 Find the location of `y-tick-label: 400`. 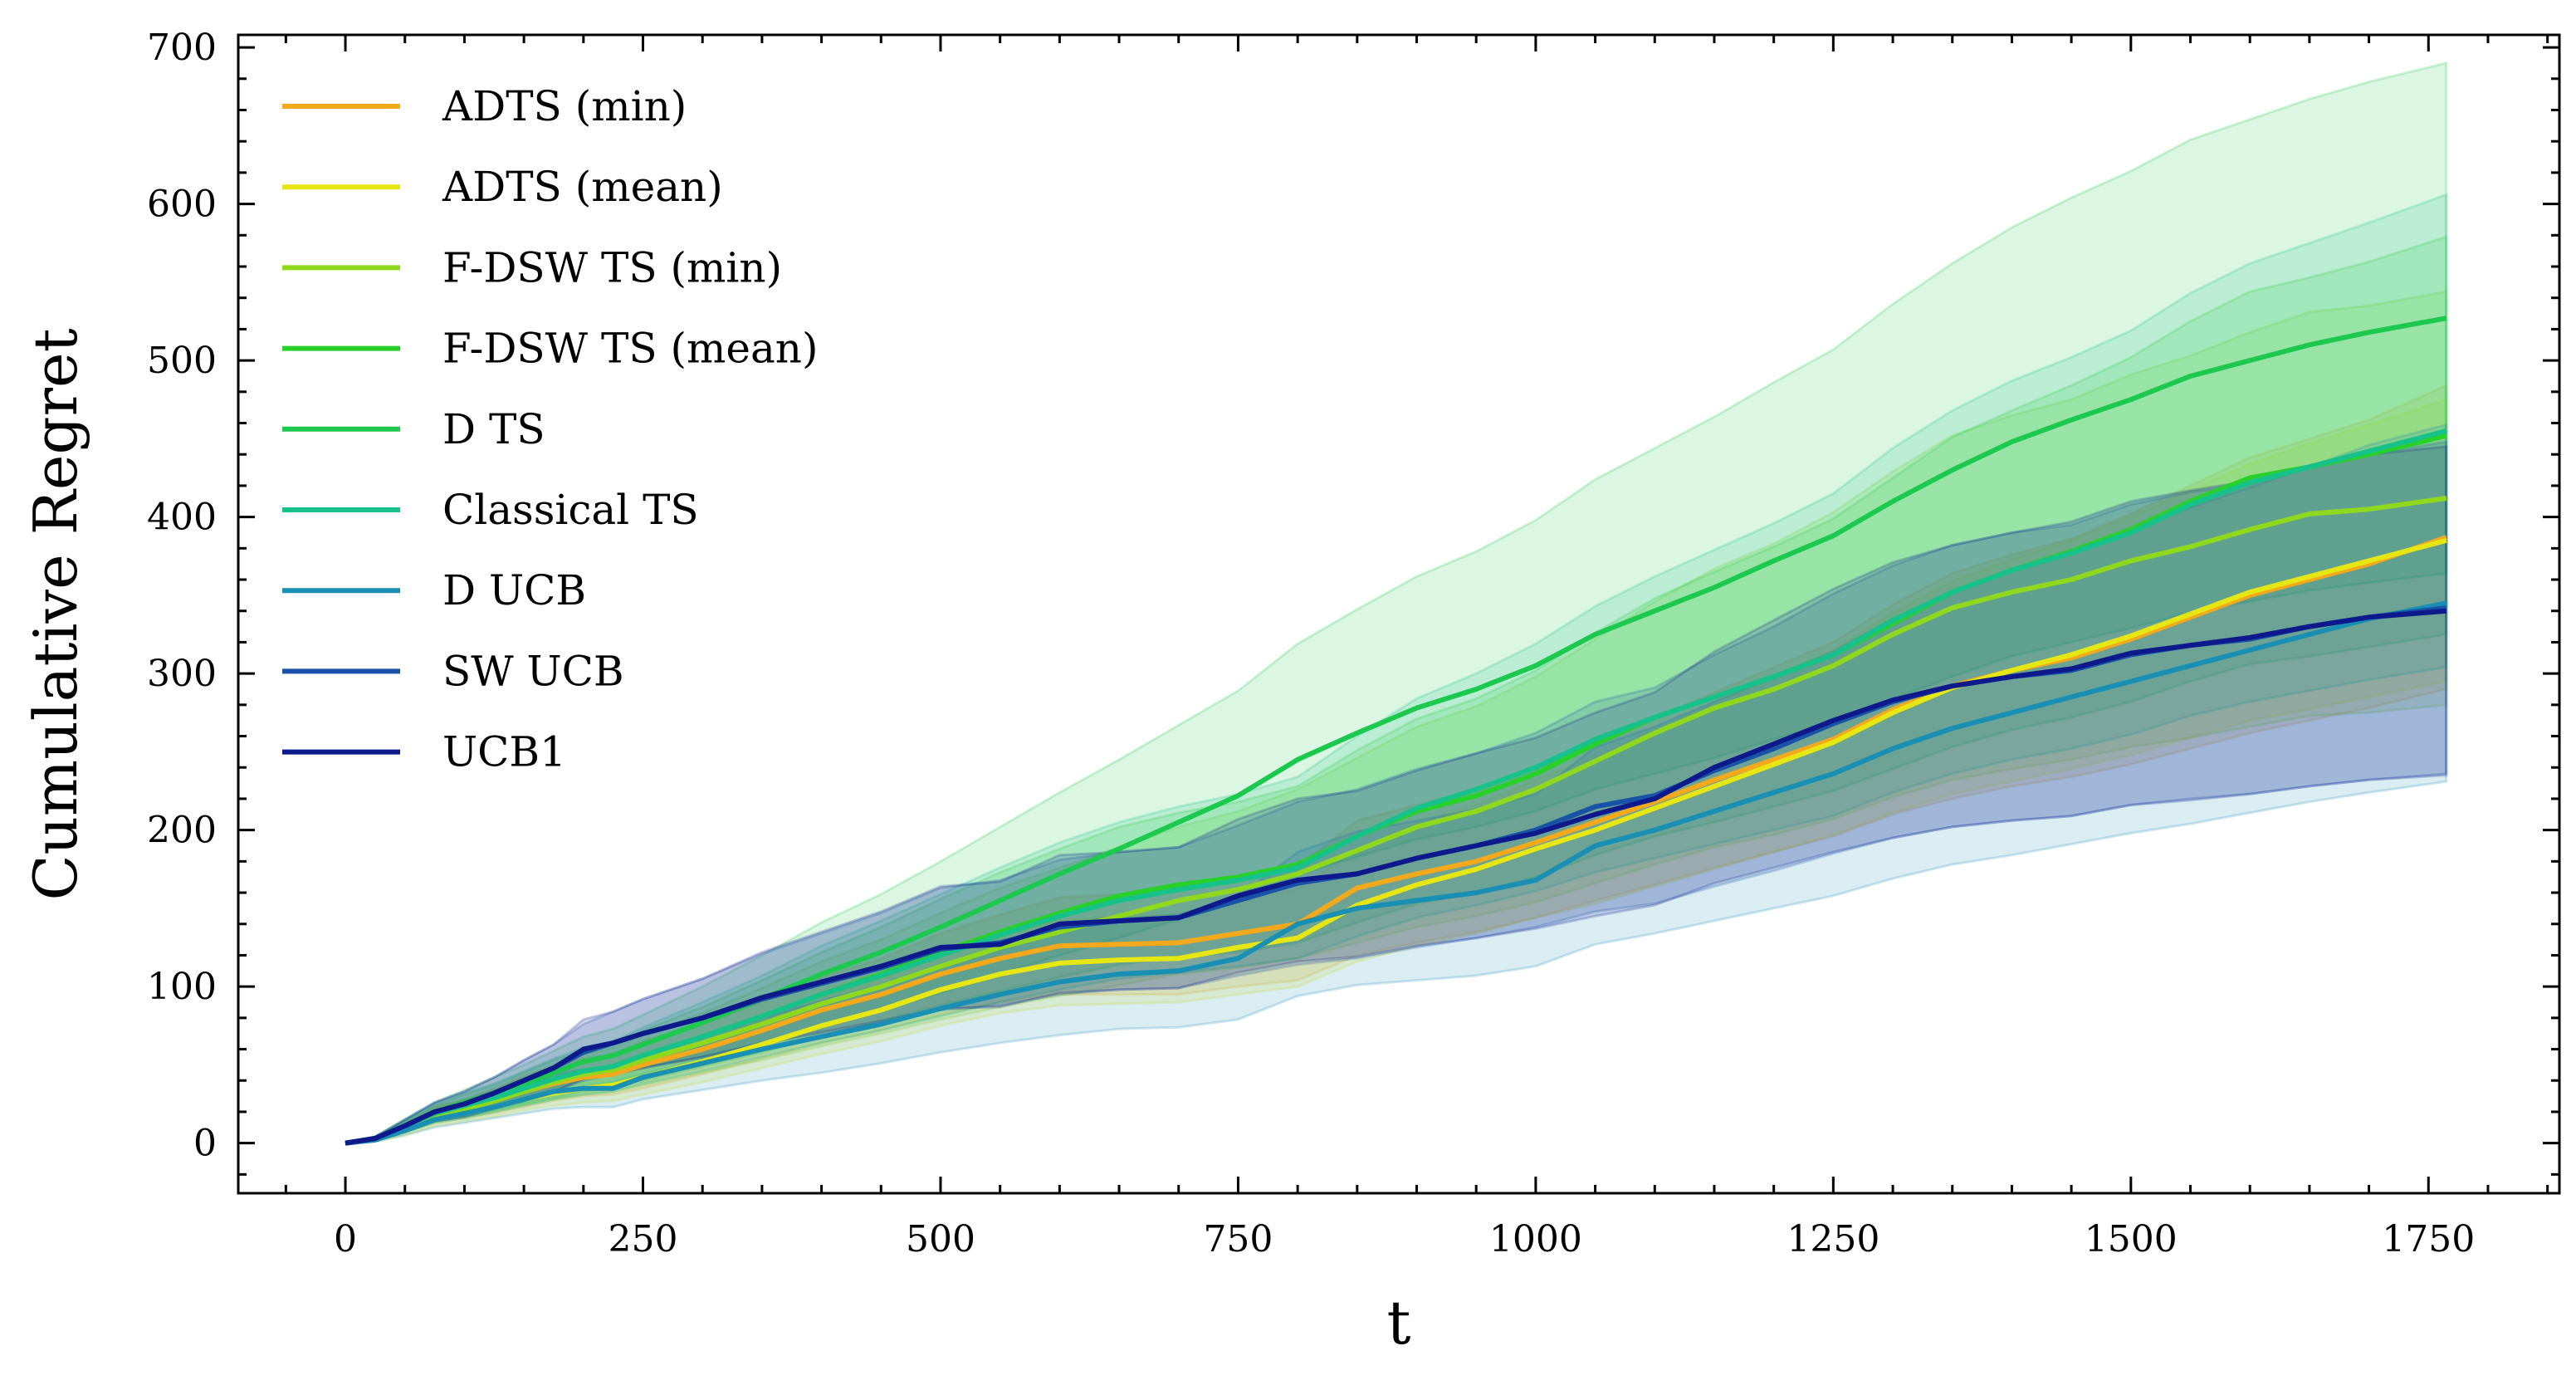

y-tick-label: 400 is located at coordinates (182, 518).